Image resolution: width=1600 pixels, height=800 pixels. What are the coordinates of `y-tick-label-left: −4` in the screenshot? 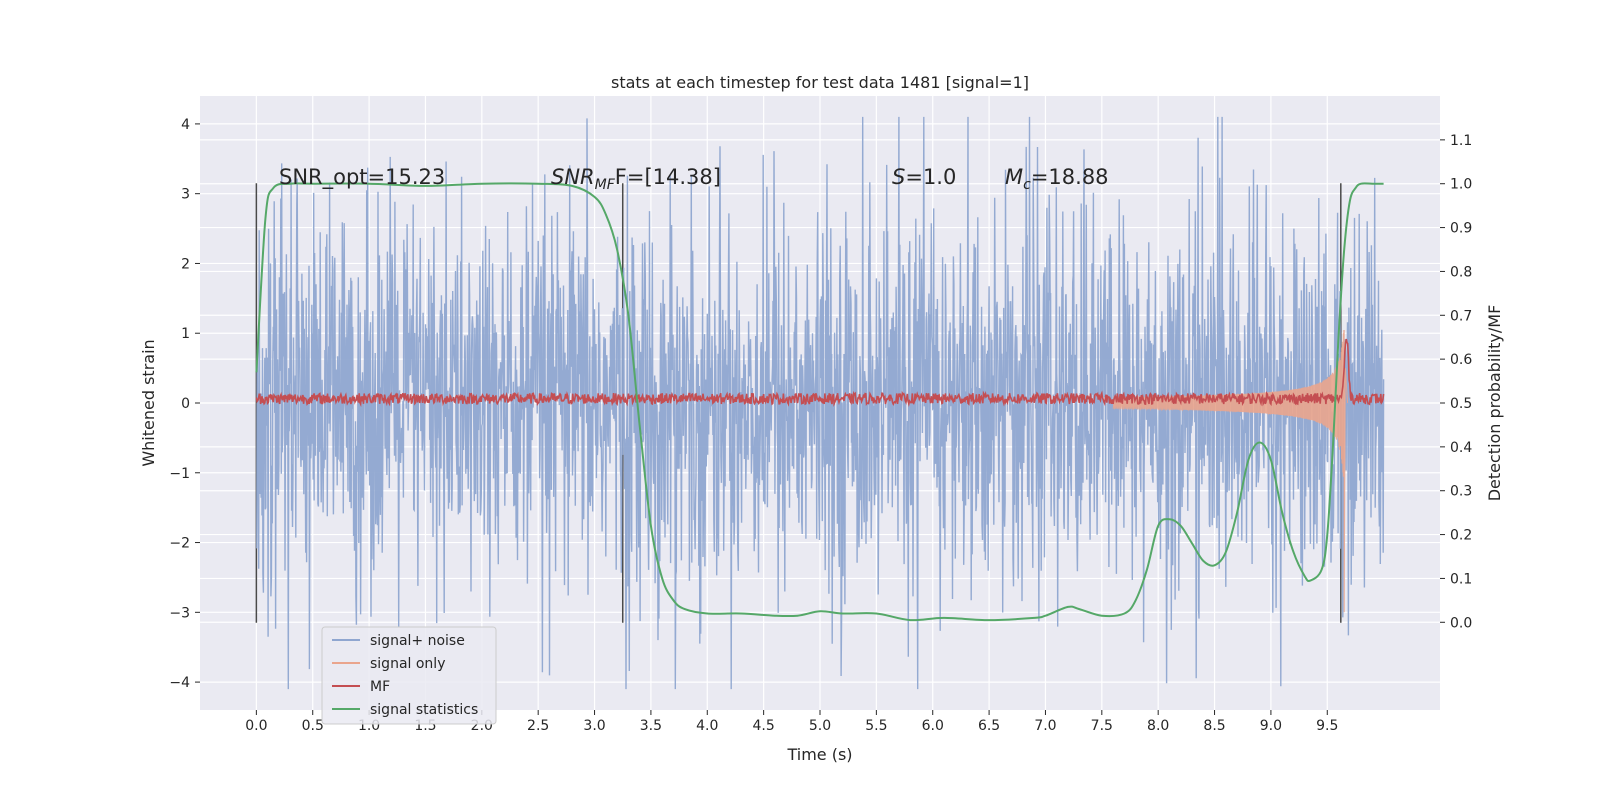 It's located at (179, 683).